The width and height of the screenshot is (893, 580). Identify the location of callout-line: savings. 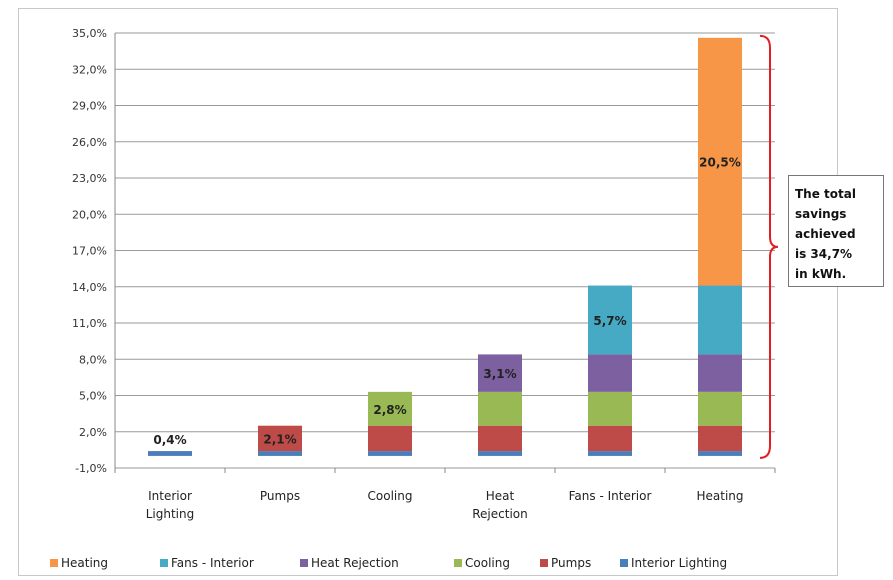
(821, 214).